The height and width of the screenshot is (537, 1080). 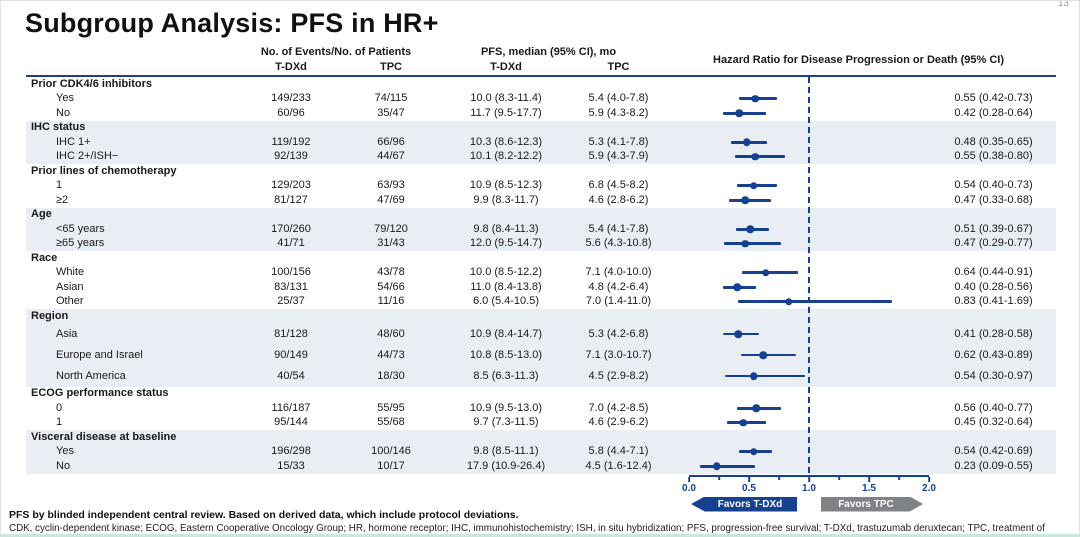 What do you see at coordinates (809, 488) in the screenshot?
I see `axis-tick-label: 1.0` at bounding box center [809, 488].